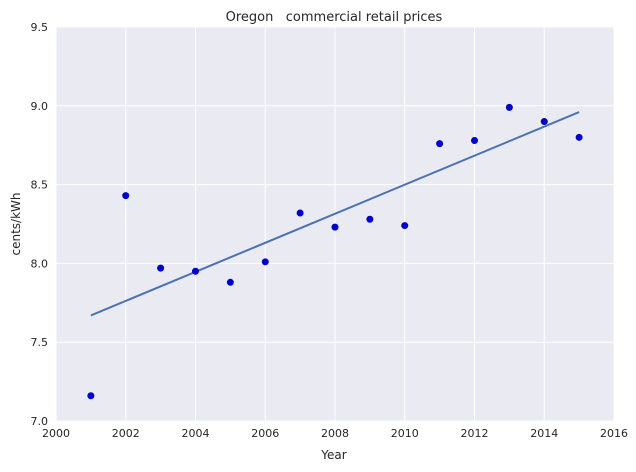  What do you see at coordinates (334, 17) in the screenshot?
I see `chart-title: Oregon commercial retail prices` at bounding box center [334, 17].